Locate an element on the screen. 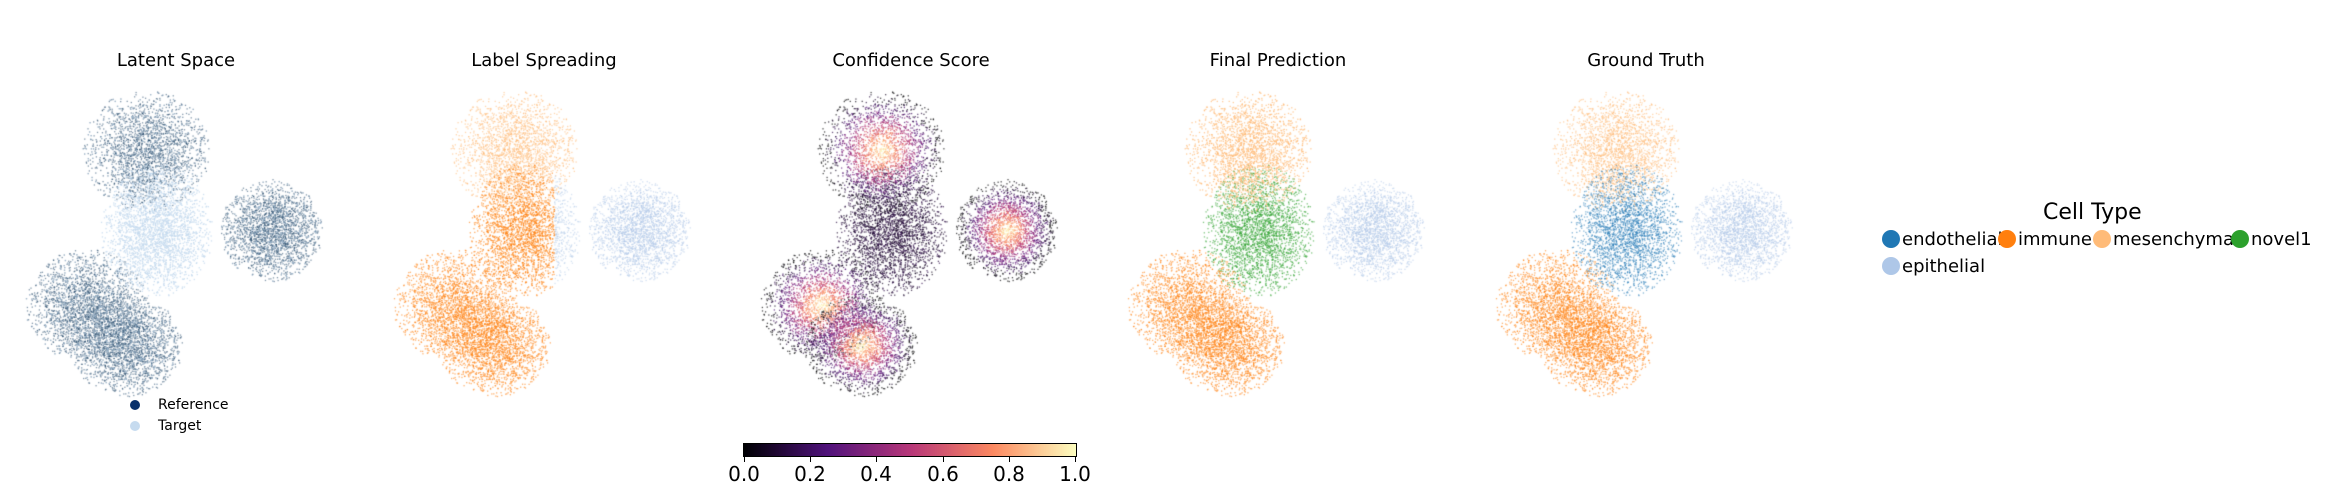 The width and height of the screenshot is (2345, 492). mesenchymal-marker is located at coordinates (2102, 239).